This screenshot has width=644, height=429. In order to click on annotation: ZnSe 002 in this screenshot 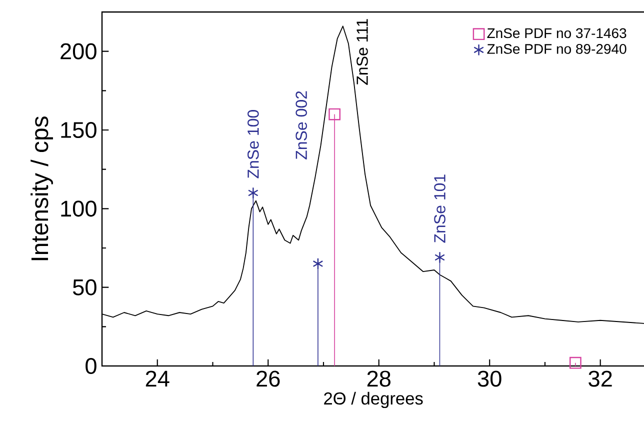, I will do `click(301, 125)`.